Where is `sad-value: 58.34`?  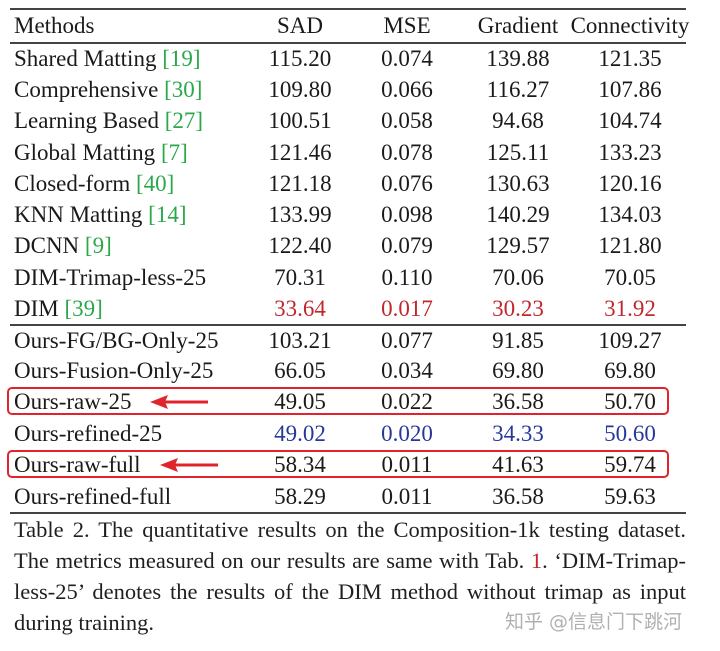 sad-value: 58.34 is located at coordinates (300, 464).